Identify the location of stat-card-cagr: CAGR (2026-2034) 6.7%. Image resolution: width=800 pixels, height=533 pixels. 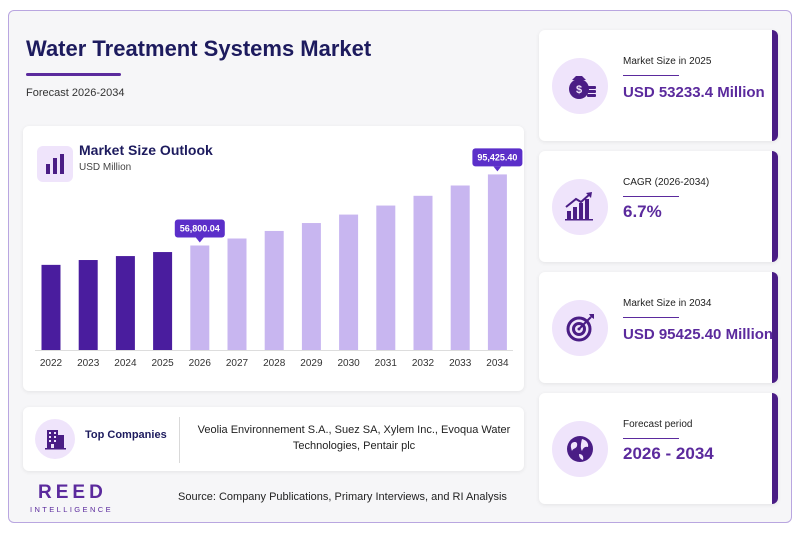
(658, 206).